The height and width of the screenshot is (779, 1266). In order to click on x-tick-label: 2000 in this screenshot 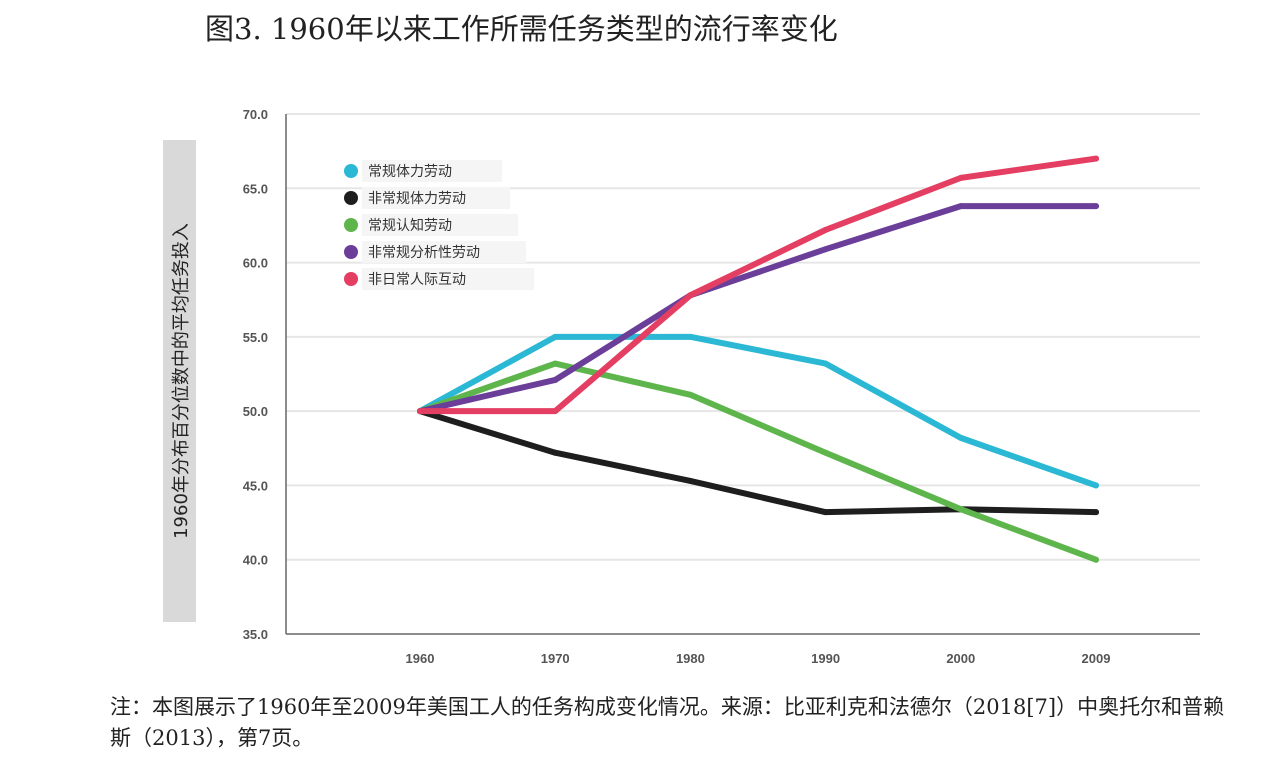, I will do `click(960, 658)`.